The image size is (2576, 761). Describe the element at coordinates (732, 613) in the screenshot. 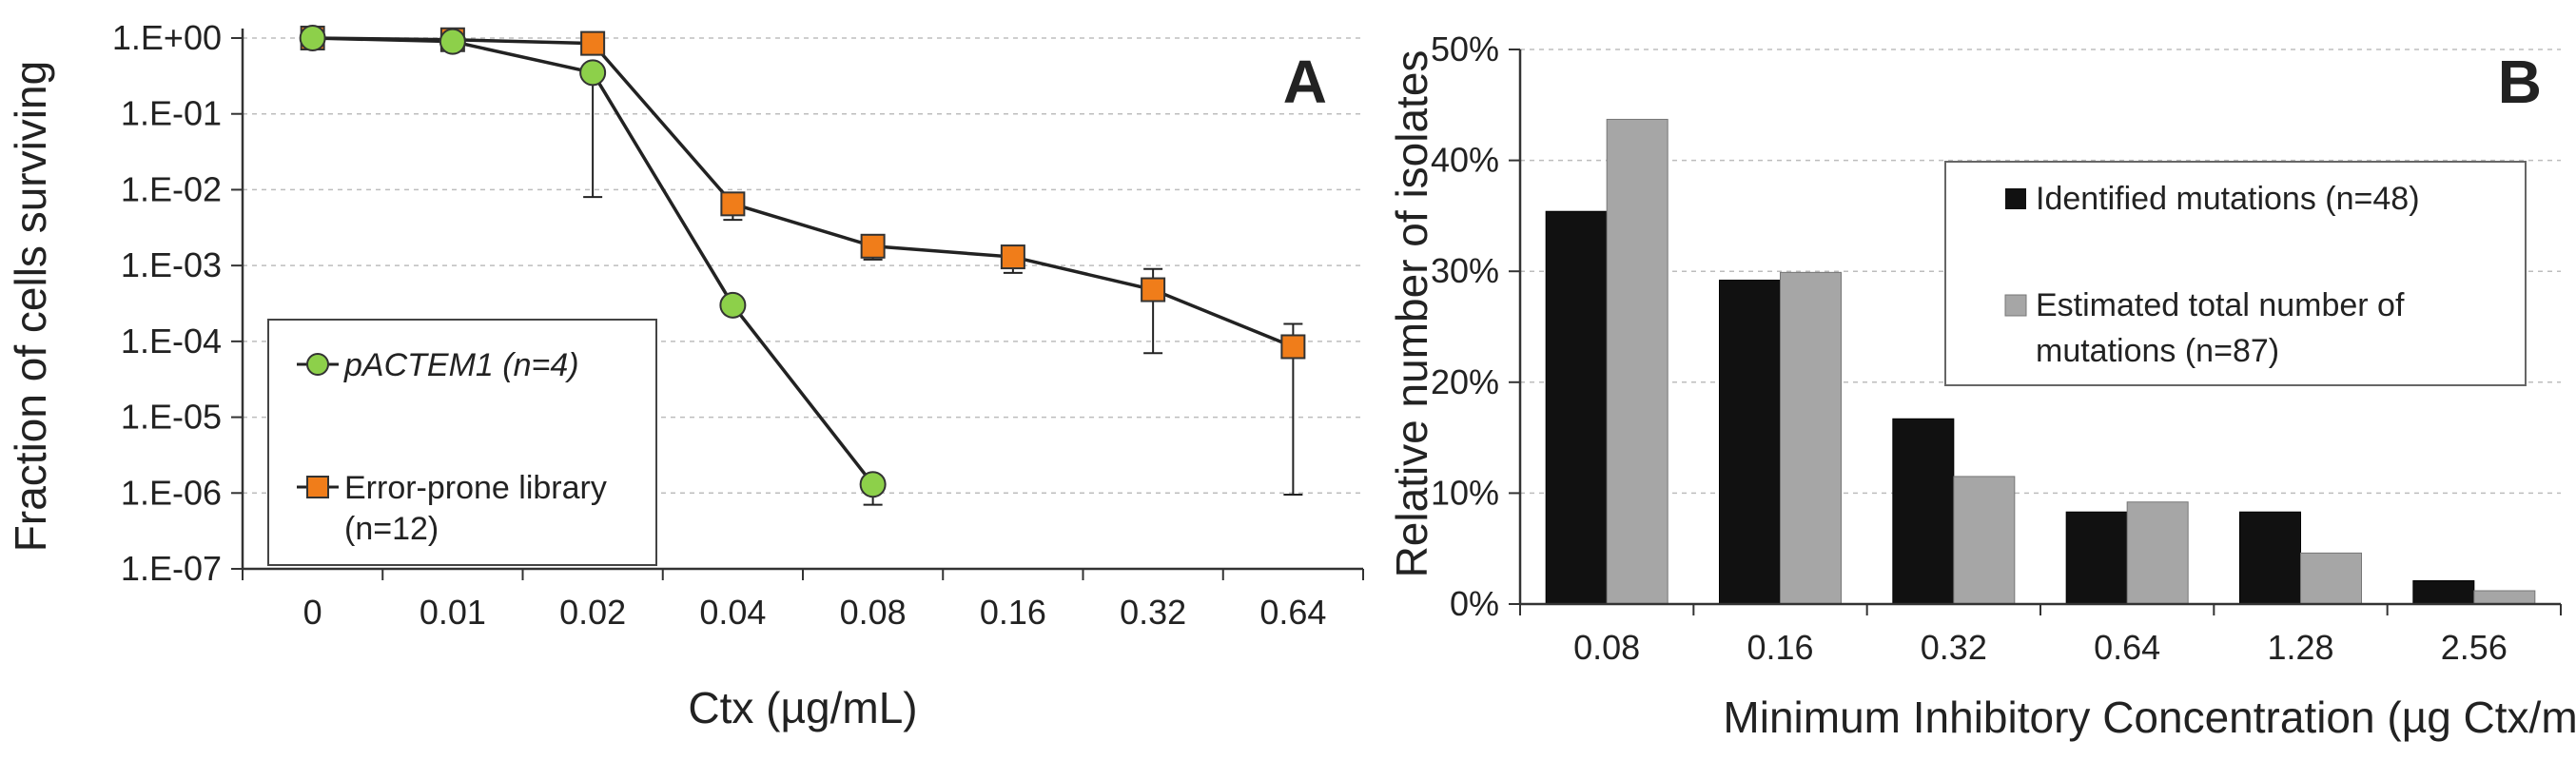

I see `panel-a-x-tick-label: 0.04` at that location.